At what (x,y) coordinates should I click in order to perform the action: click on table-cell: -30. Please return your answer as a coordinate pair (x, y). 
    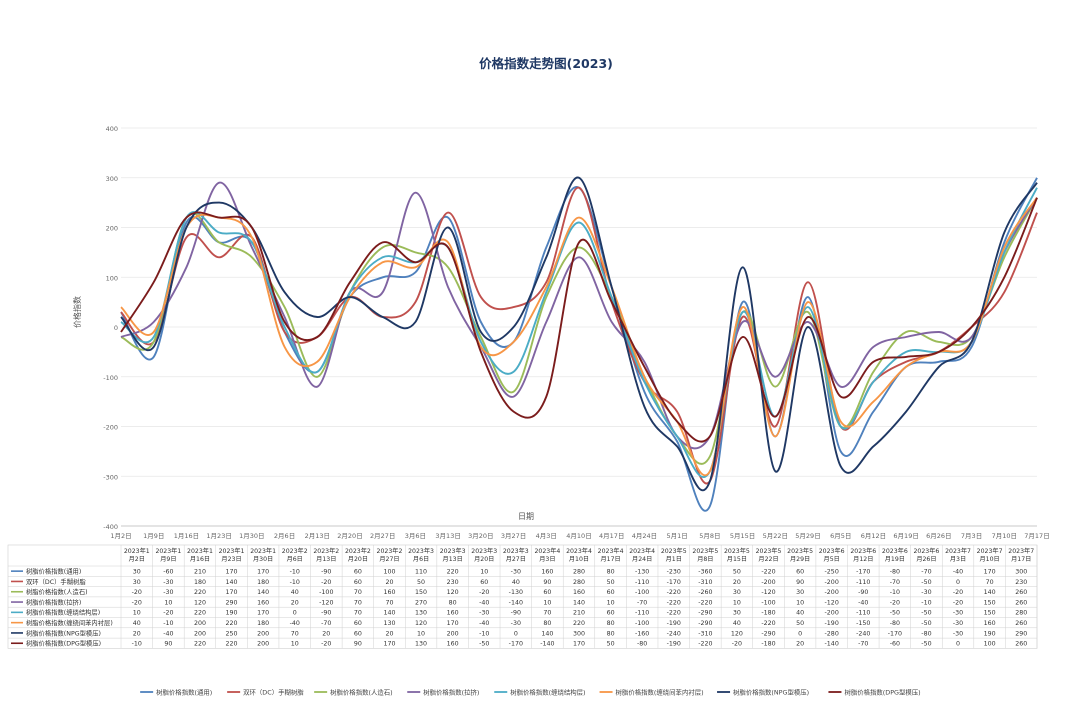
    Looking at the image, I should click on (168, 582).